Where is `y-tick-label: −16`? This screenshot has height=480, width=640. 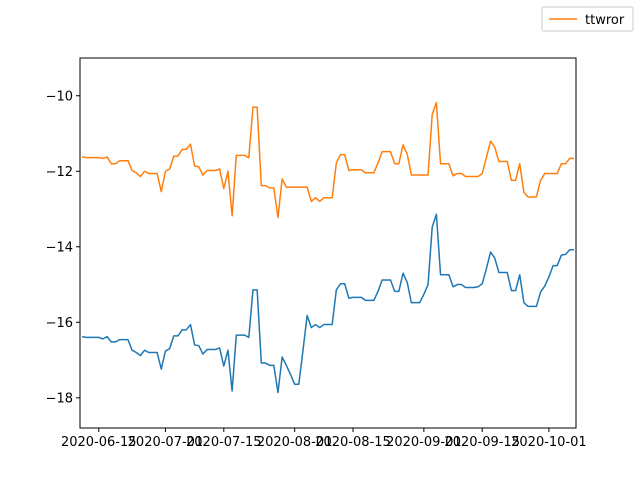
y-tick-label: −16 is located at coordinates (59, 323).